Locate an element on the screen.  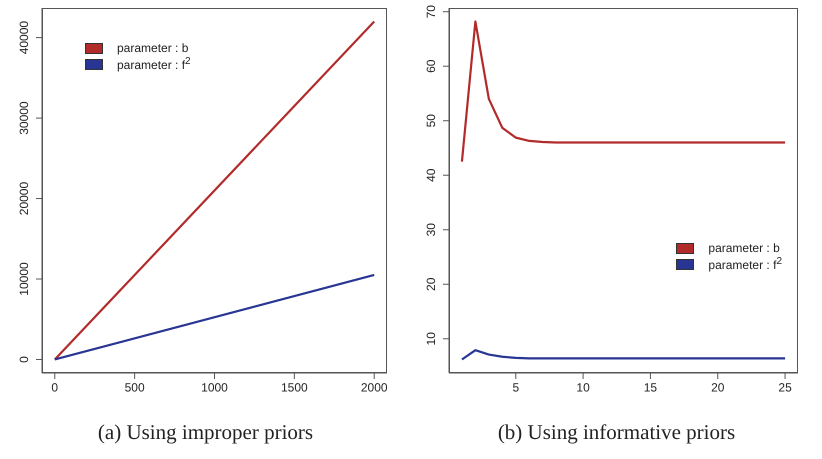
y-tick-label: 10 is located at coordinates (431, 339).